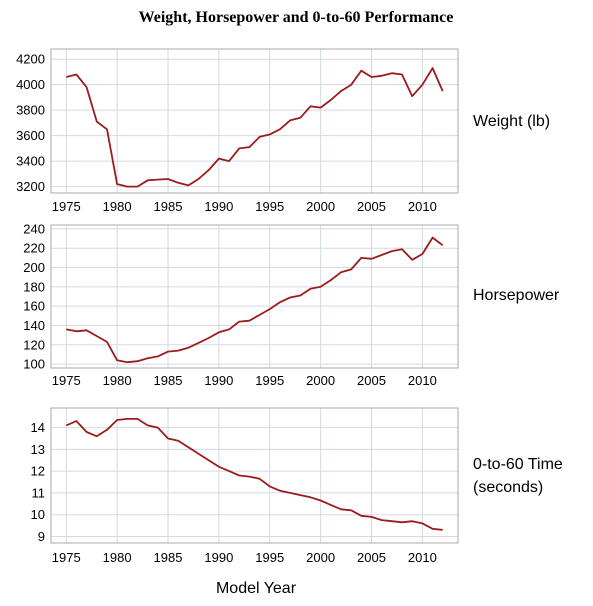  Describe the element at coordinates (38, 427) in the screenshot. I see `y-tick-label: 14` at that location.